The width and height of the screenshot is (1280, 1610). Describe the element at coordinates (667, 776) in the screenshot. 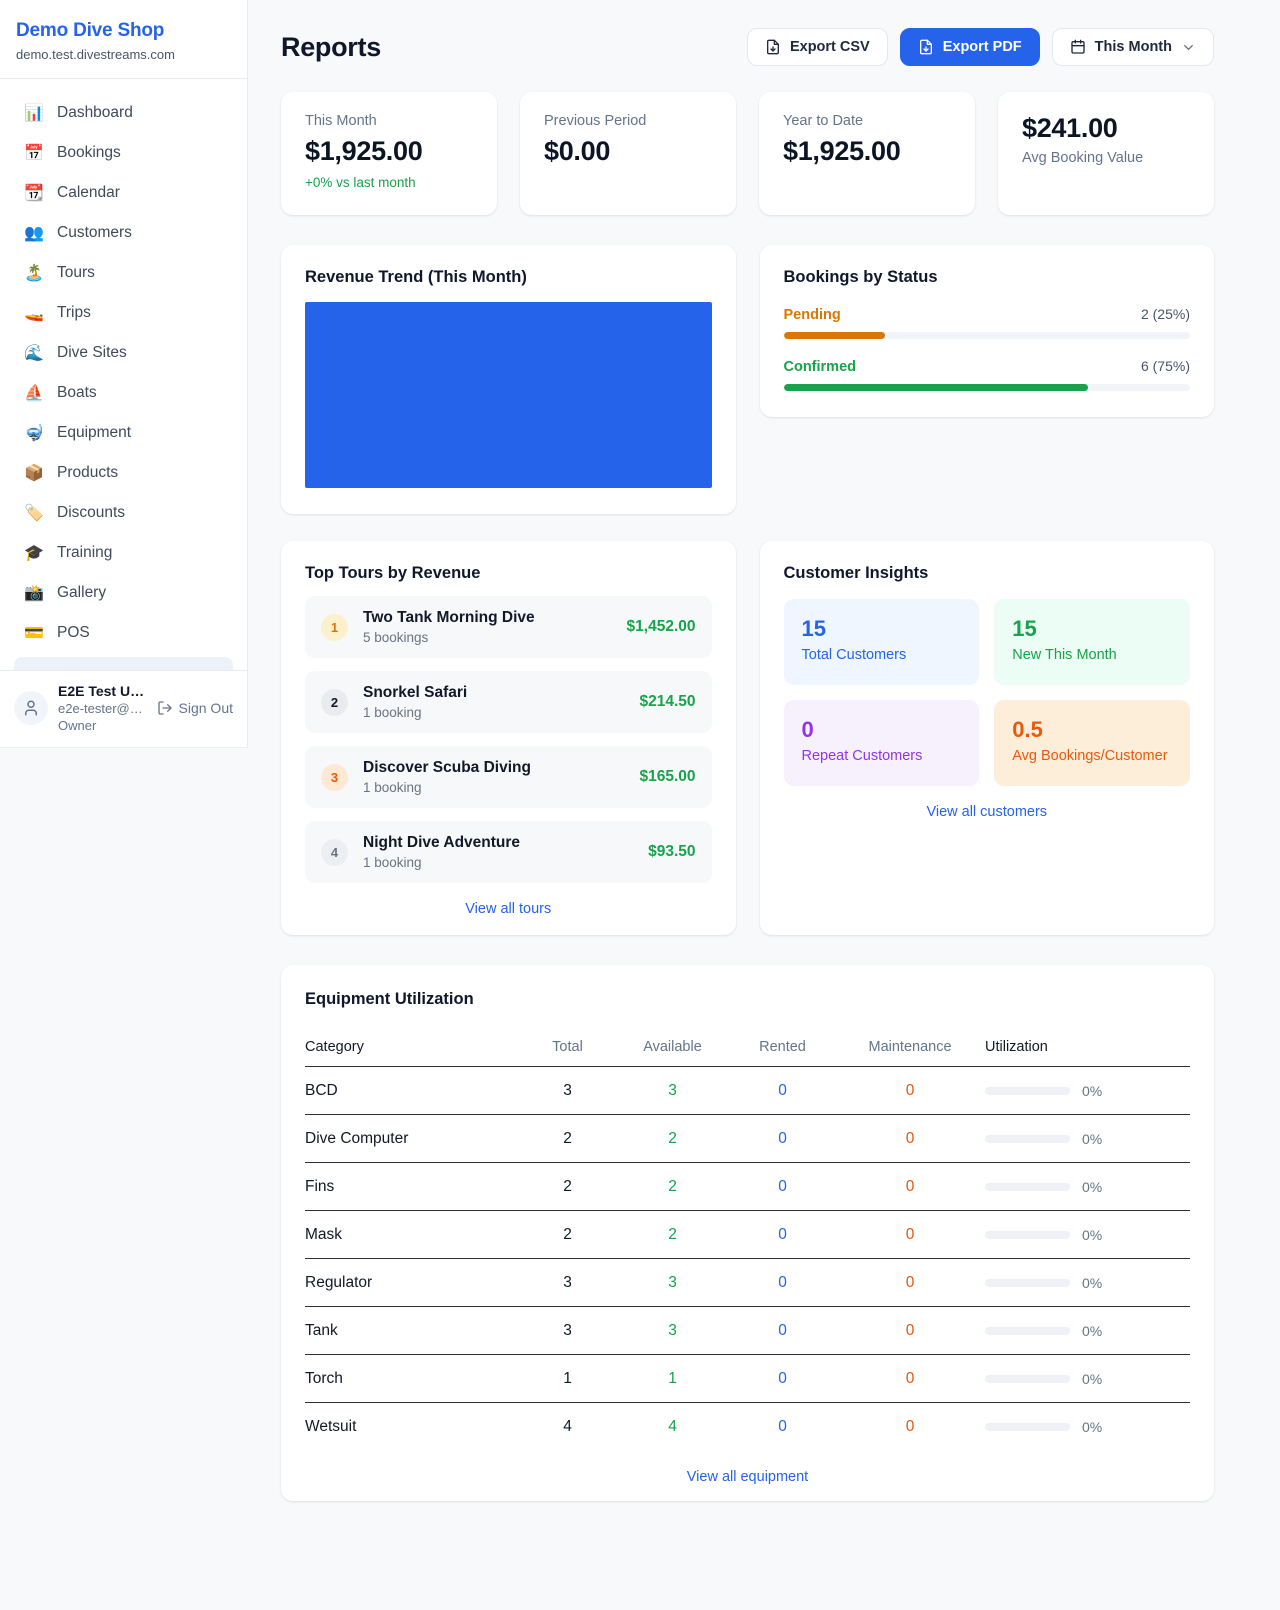

I see `tour-revenue: $165.00` at that location.